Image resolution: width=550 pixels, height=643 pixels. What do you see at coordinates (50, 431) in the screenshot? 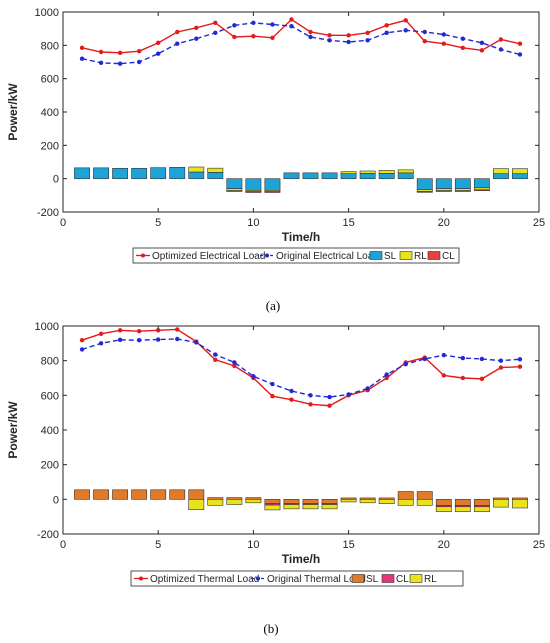
I see `y-tick-label: 400` at bounding box center [50, 431].